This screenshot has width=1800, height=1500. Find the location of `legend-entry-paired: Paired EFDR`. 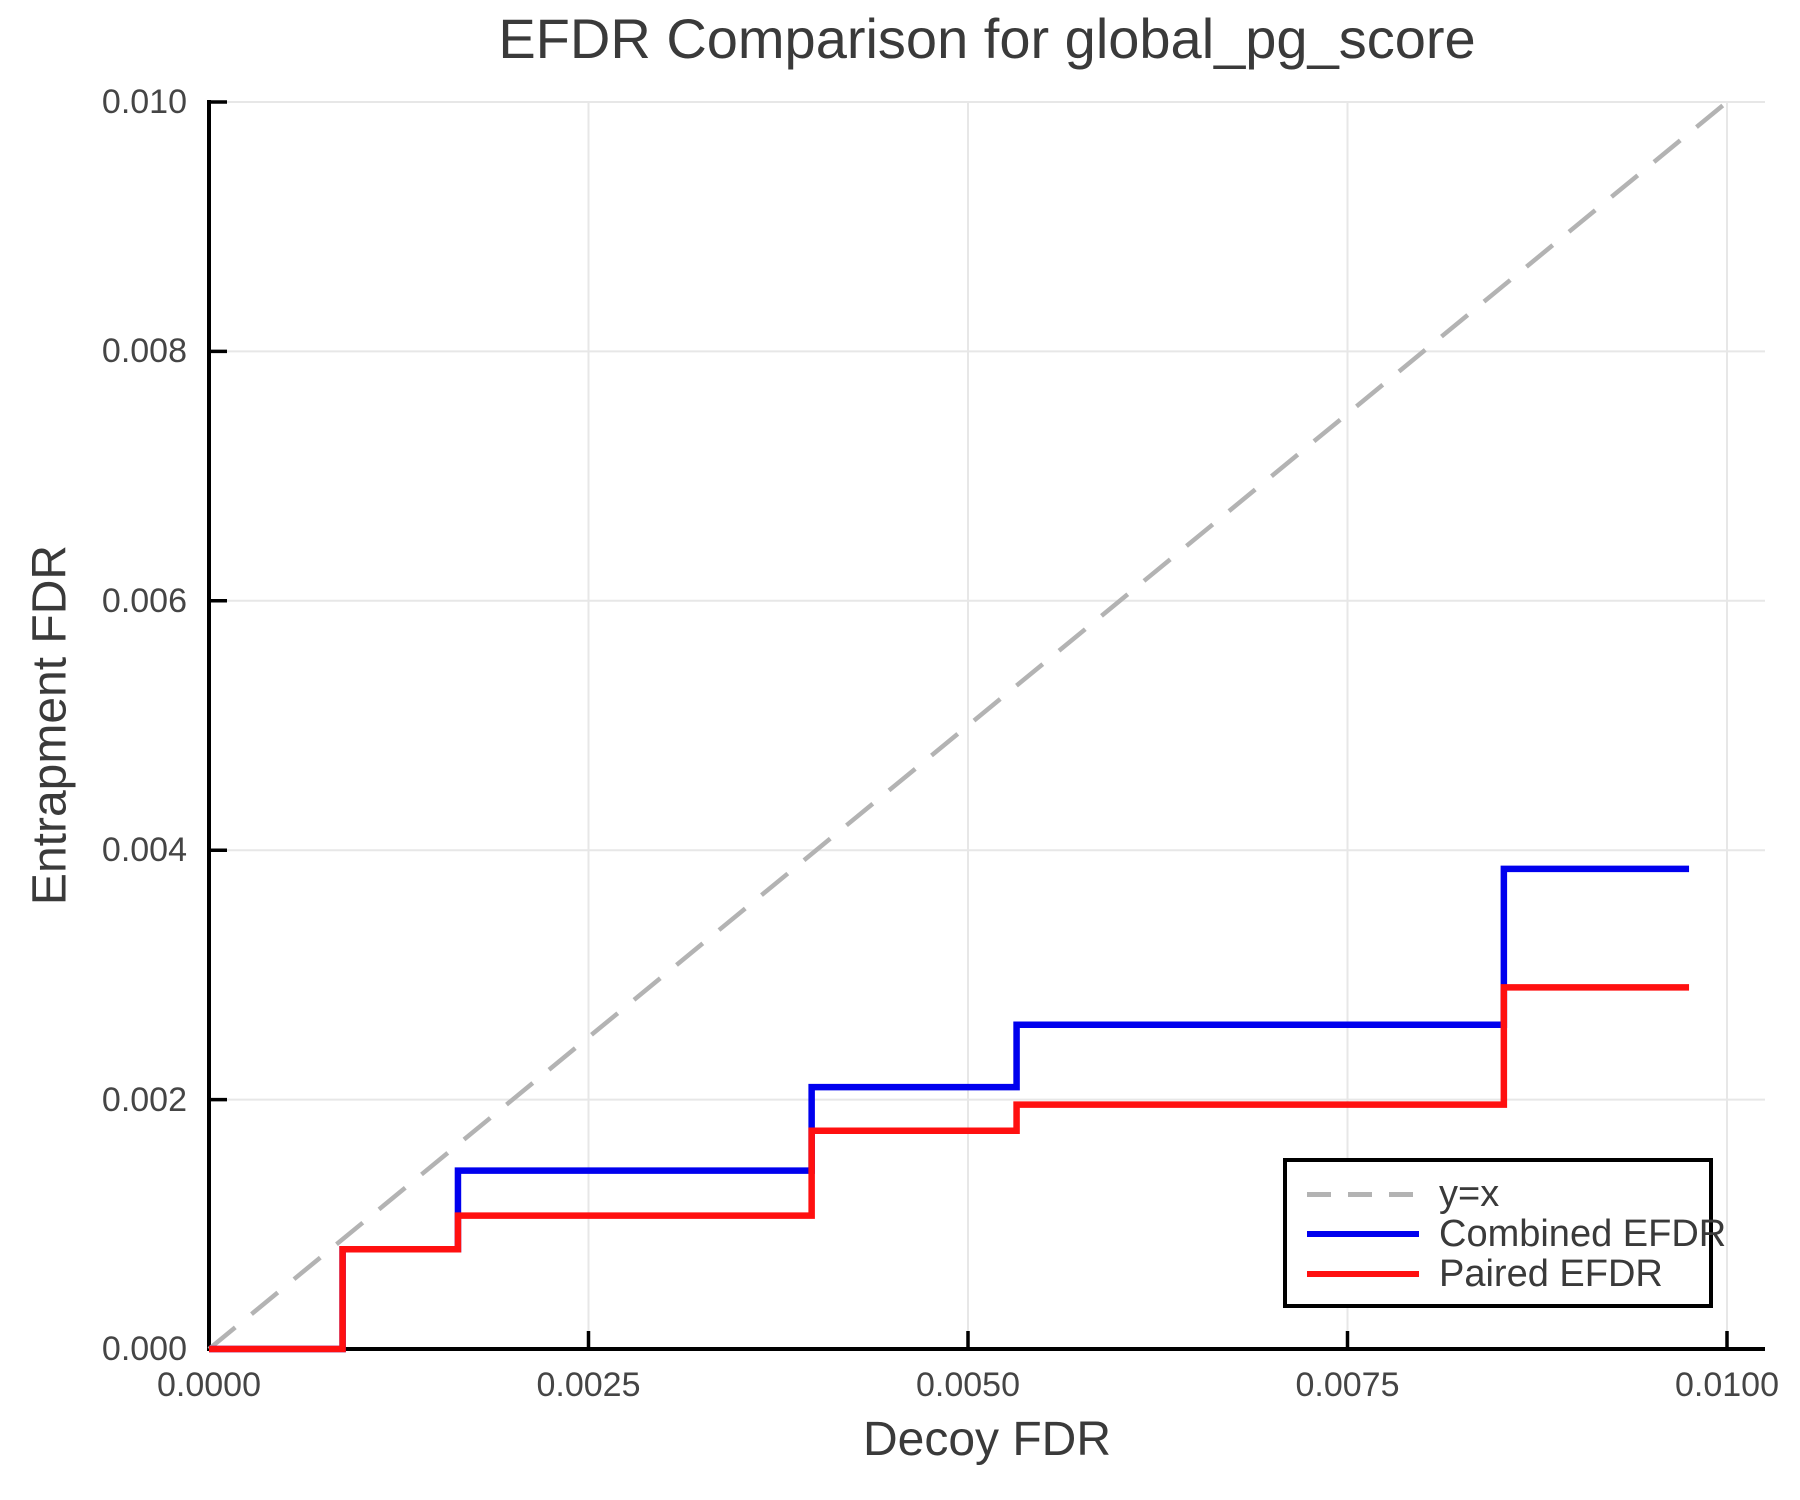

legend-entry-paired: Paired EFDR is located at coordinates (1508, 1274).